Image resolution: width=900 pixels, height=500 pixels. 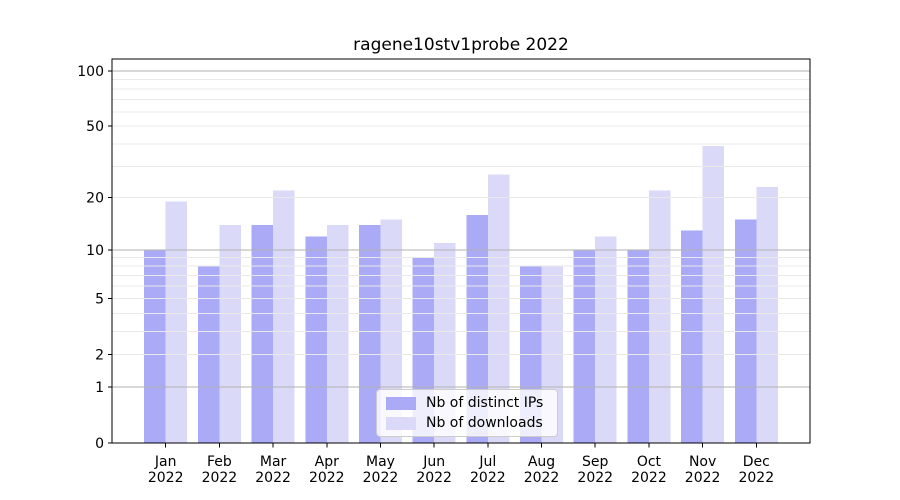 I want to click on y-tick-label-5: 5, so click(x=99, y=300).